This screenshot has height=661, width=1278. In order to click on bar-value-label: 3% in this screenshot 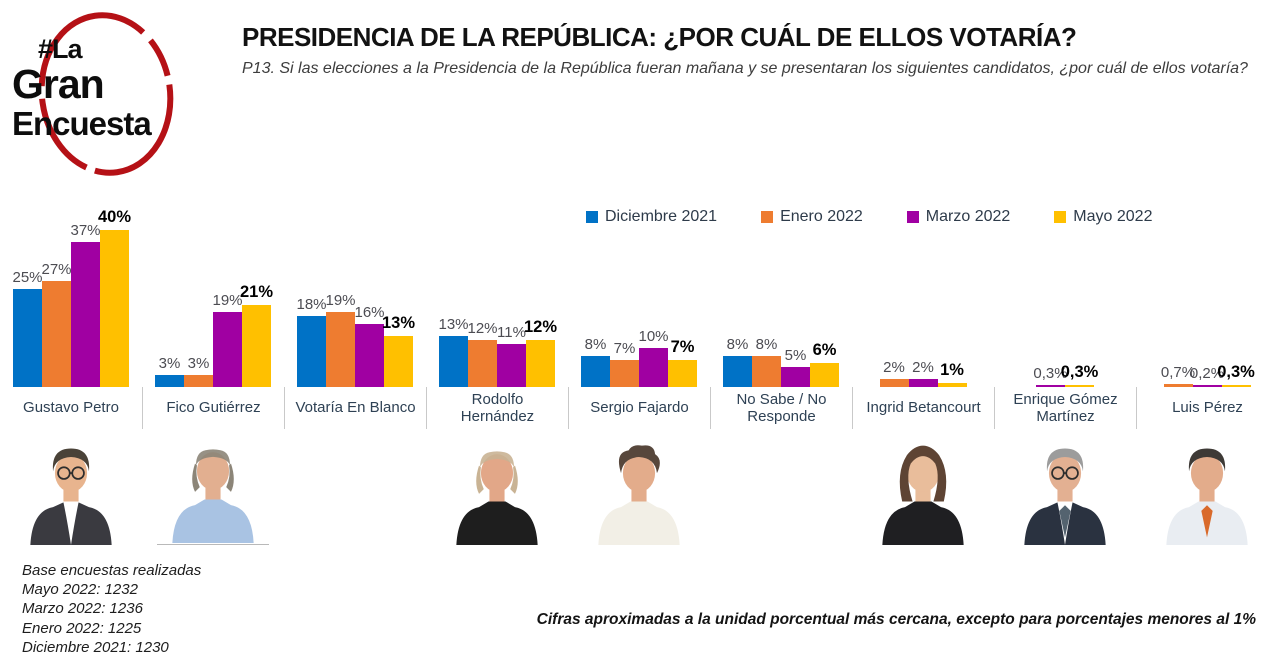, I will do `click(169, 364)`.